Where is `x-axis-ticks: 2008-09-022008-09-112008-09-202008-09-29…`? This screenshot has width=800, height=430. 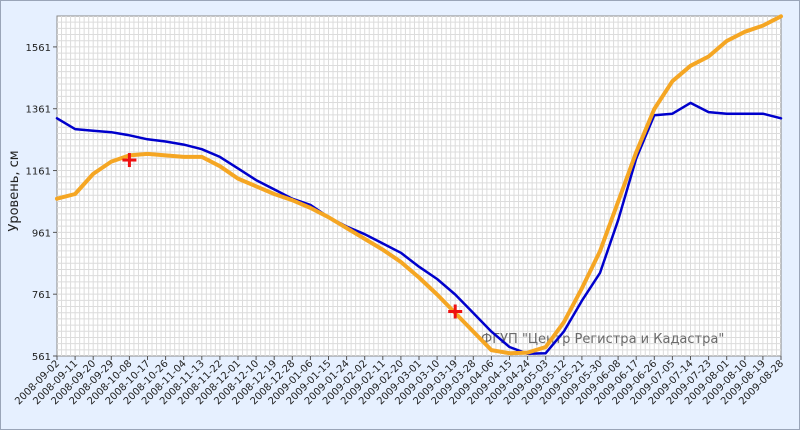 x-axis-ticks: 2008-09-022008-09-112008-09-202008-09-29… is located at coordinates (399, 381).